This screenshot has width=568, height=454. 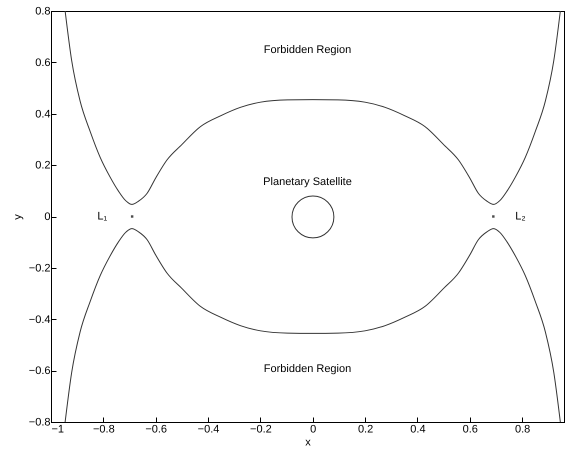 I want to click on annotation: Planetary Satellite, so click(x=307, y=182).